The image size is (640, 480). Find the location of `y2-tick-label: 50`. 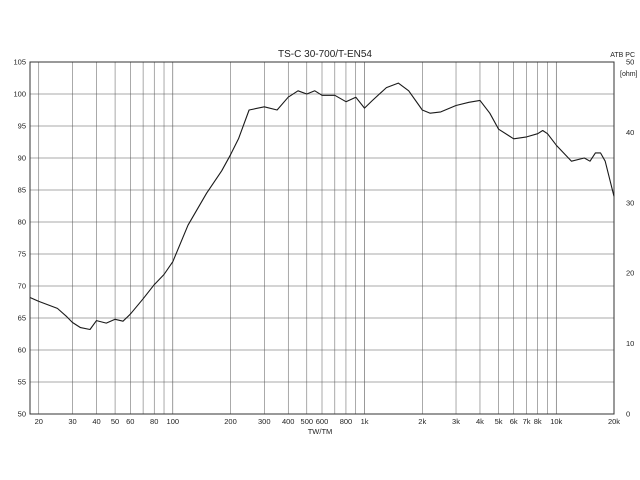

y2-tick-label: 50 is located at coordinates (630, 62).